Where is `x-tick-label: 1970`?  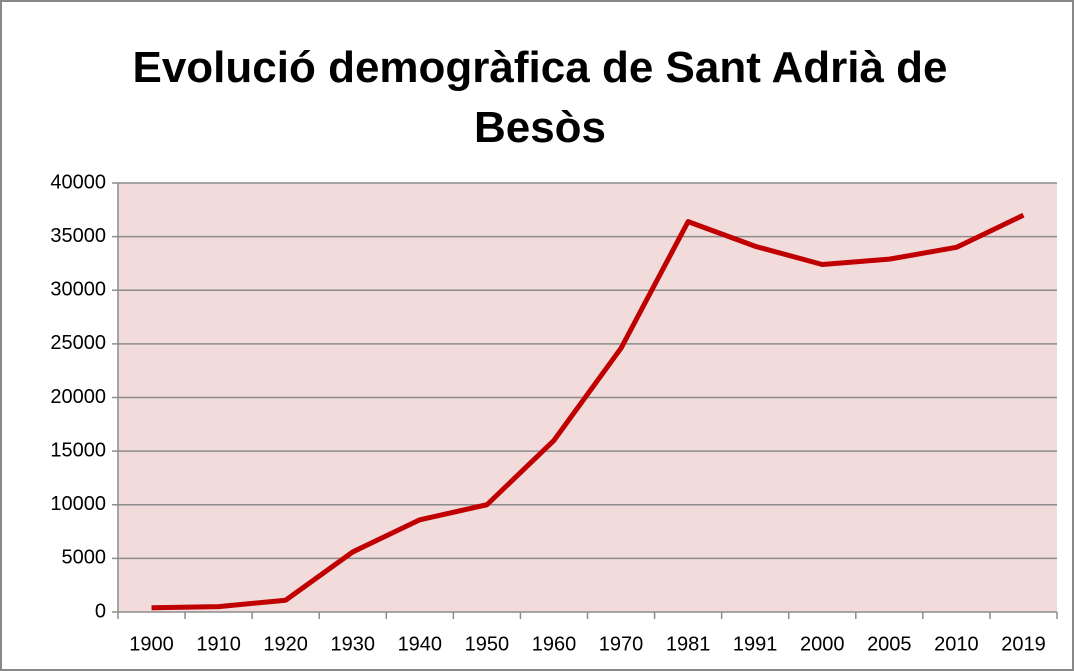
x-tick-label: 1970 is located at coordinates (621, 644).